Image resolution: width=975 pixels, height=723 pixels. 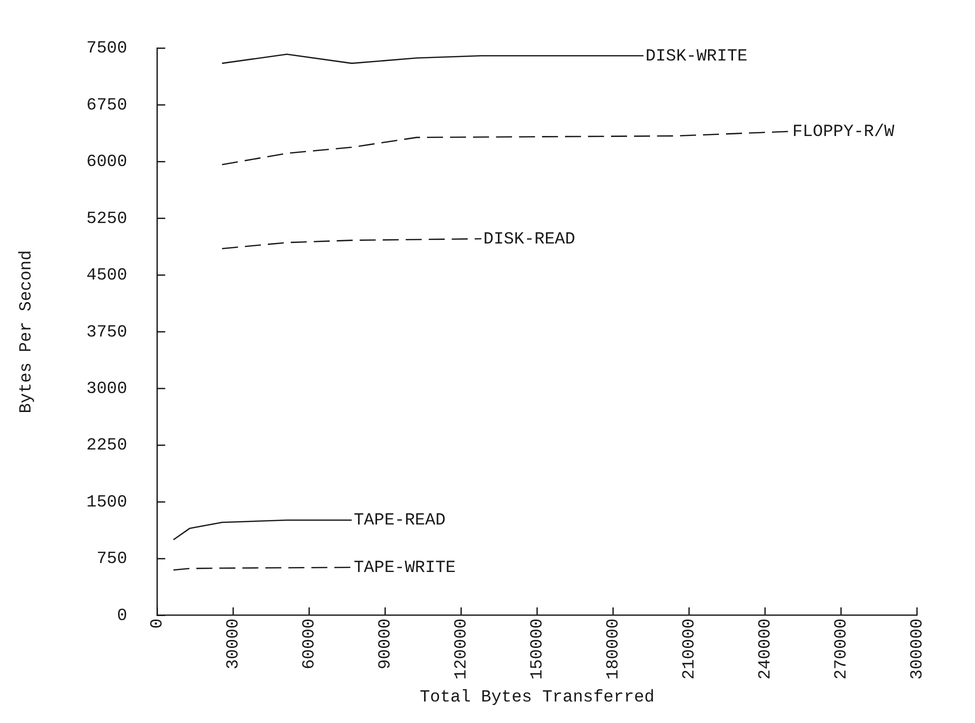 What do you see at coordinates (400, 521) in the screenshot?
I see `series-label: TAPE-READ` at bounding box center [400, 521].